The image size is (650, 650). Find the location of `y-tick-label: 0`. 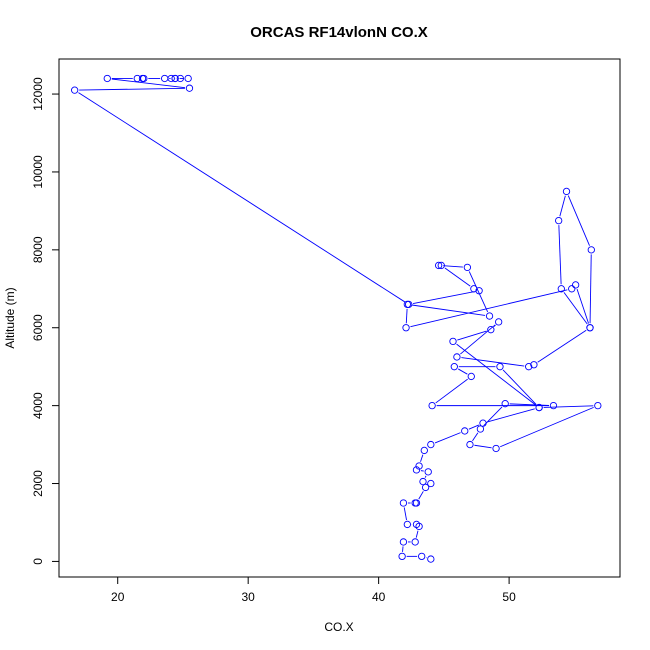

y-tick-label: 0 is located at coordinates (38, 561).